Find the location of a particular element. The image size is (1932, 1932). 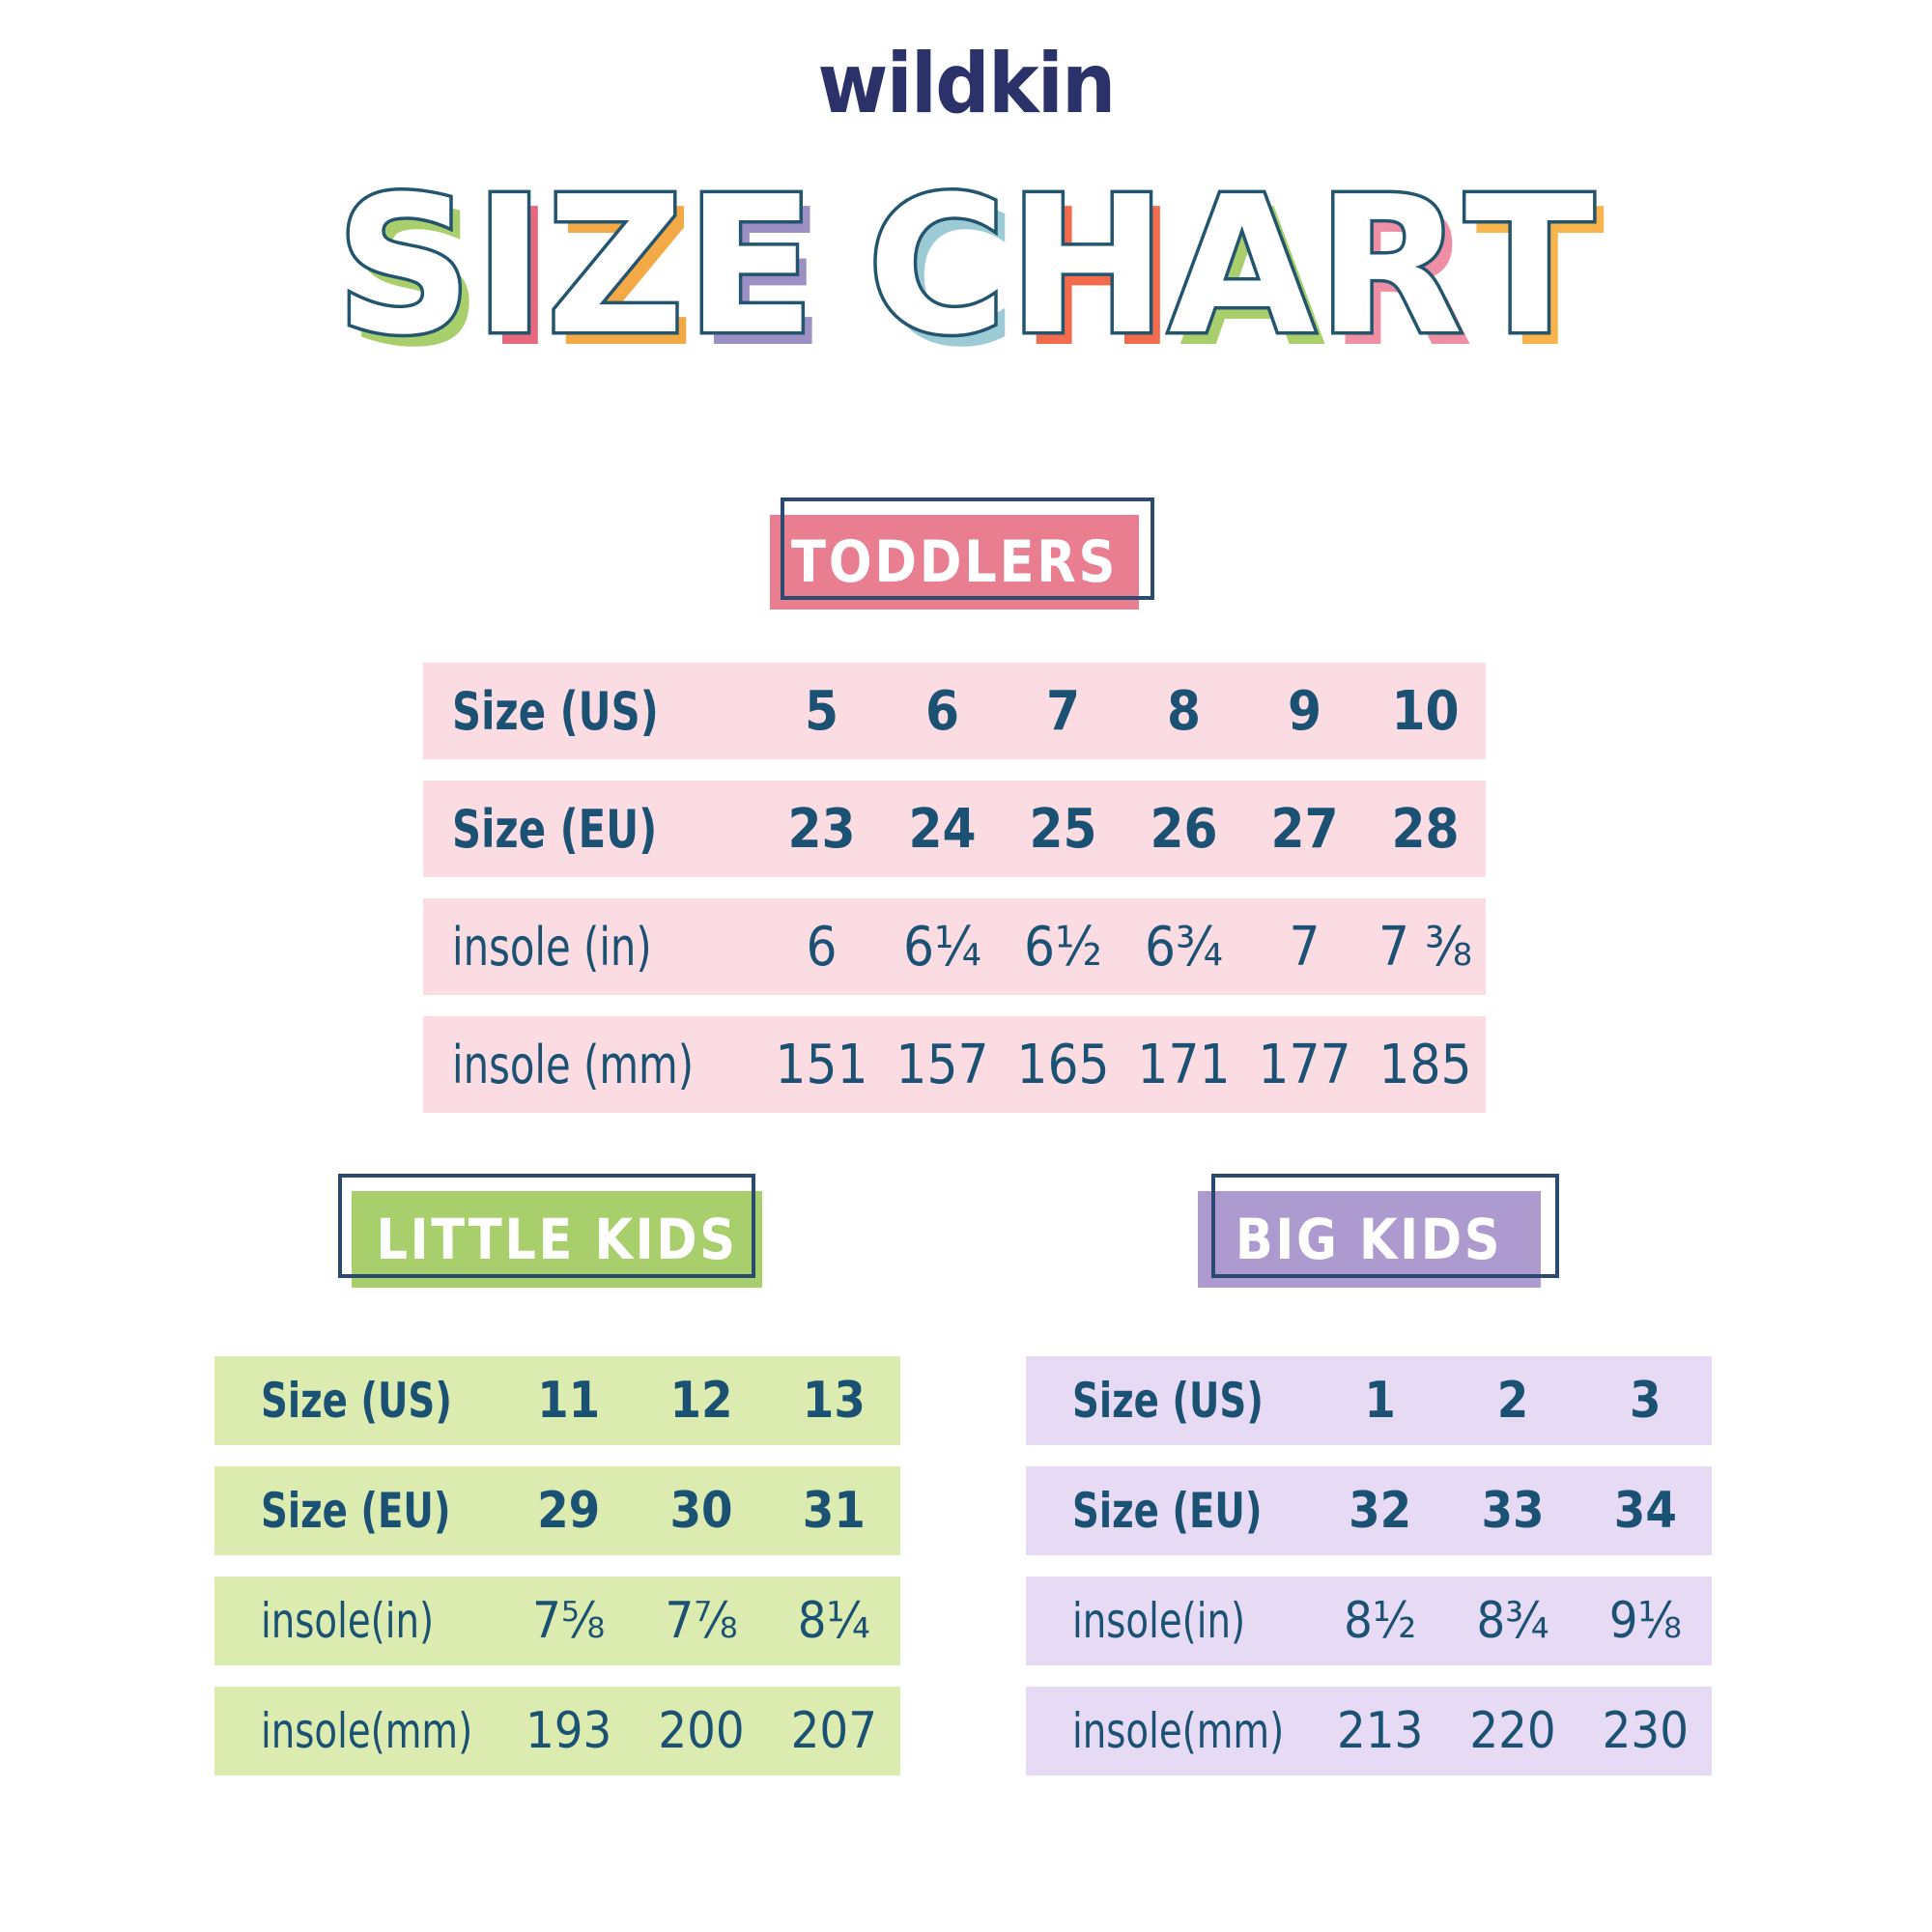

table-row: insole (in) 6 6¼ 6½ 6¾ 7 7 ⅜ is located at coordinates (954, 946).